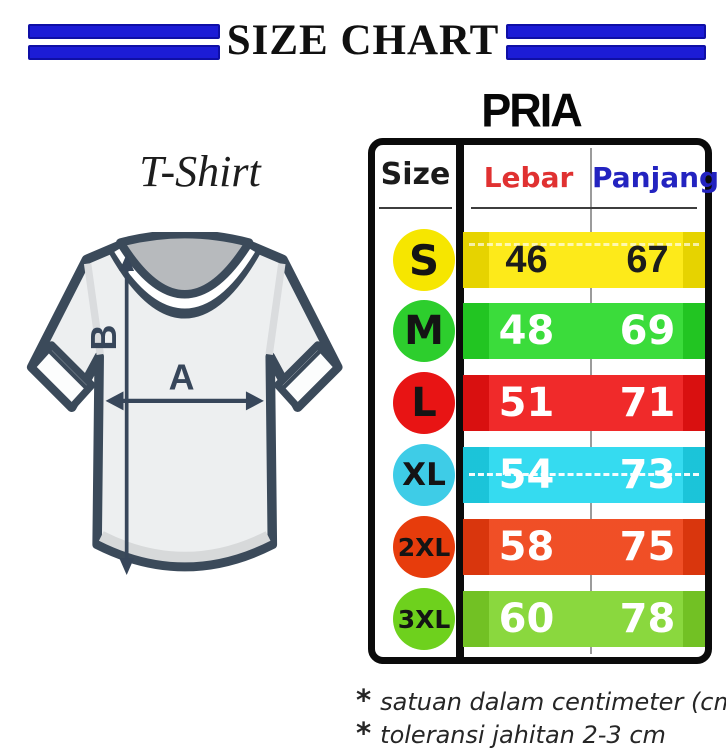  What do you see at coordinates (584, 260) in the screenshot?
I see `table-row-s: 46 67` at bounding box center [584, 260].